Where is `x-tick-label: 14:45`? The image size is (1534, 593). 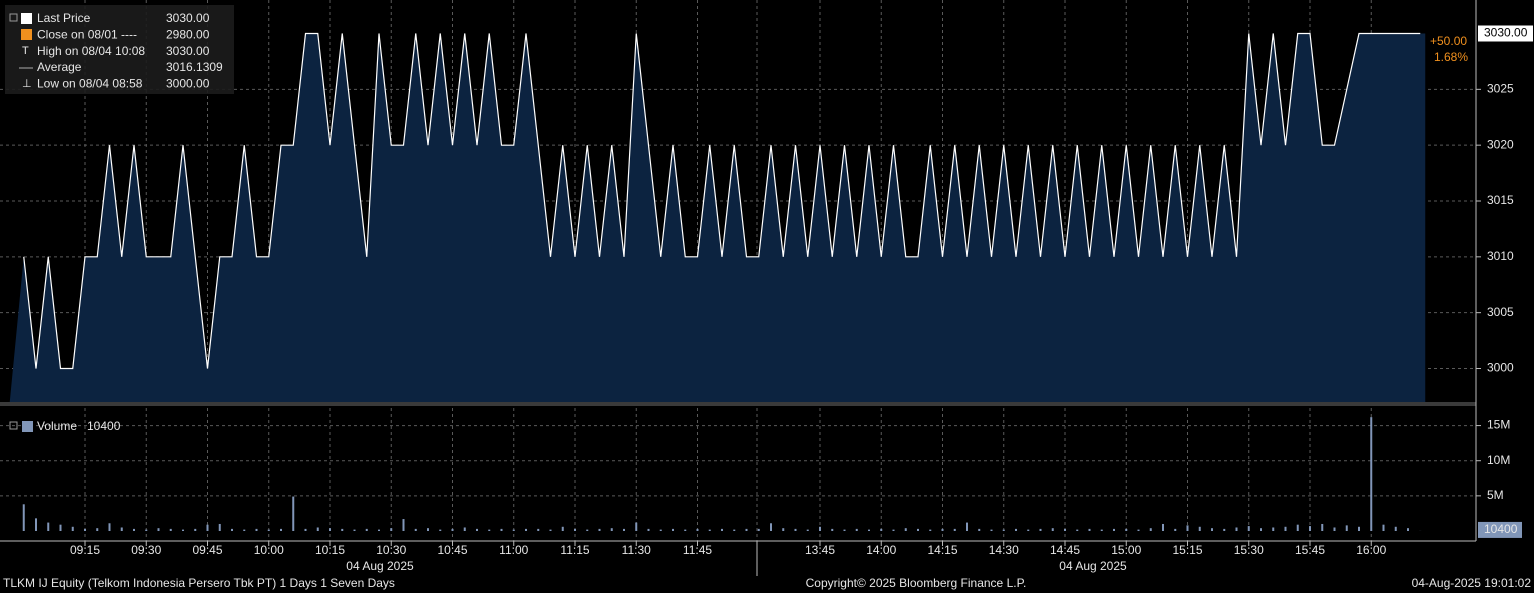
x-tick-label: 14:45 is located at coordinates (1065, 550).